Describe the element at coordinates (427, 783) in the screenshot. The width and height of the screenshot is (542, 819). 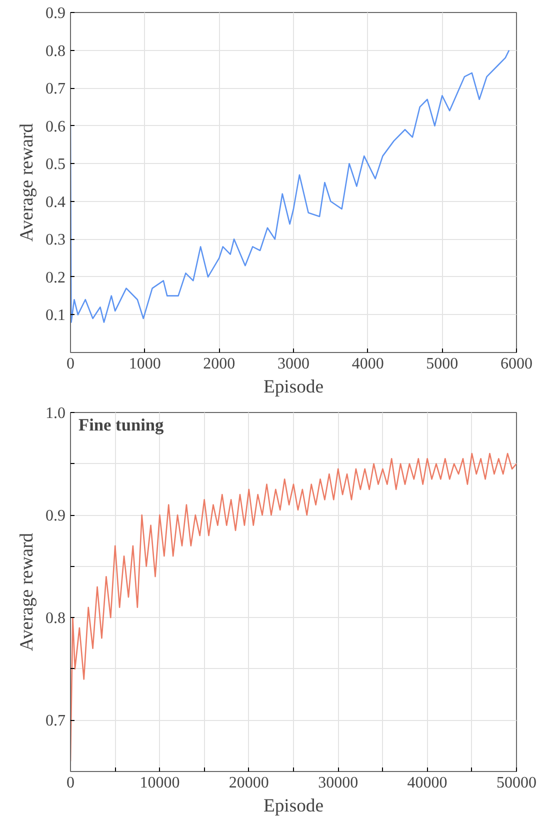
I see `x-tick-label: 40000` at that location.